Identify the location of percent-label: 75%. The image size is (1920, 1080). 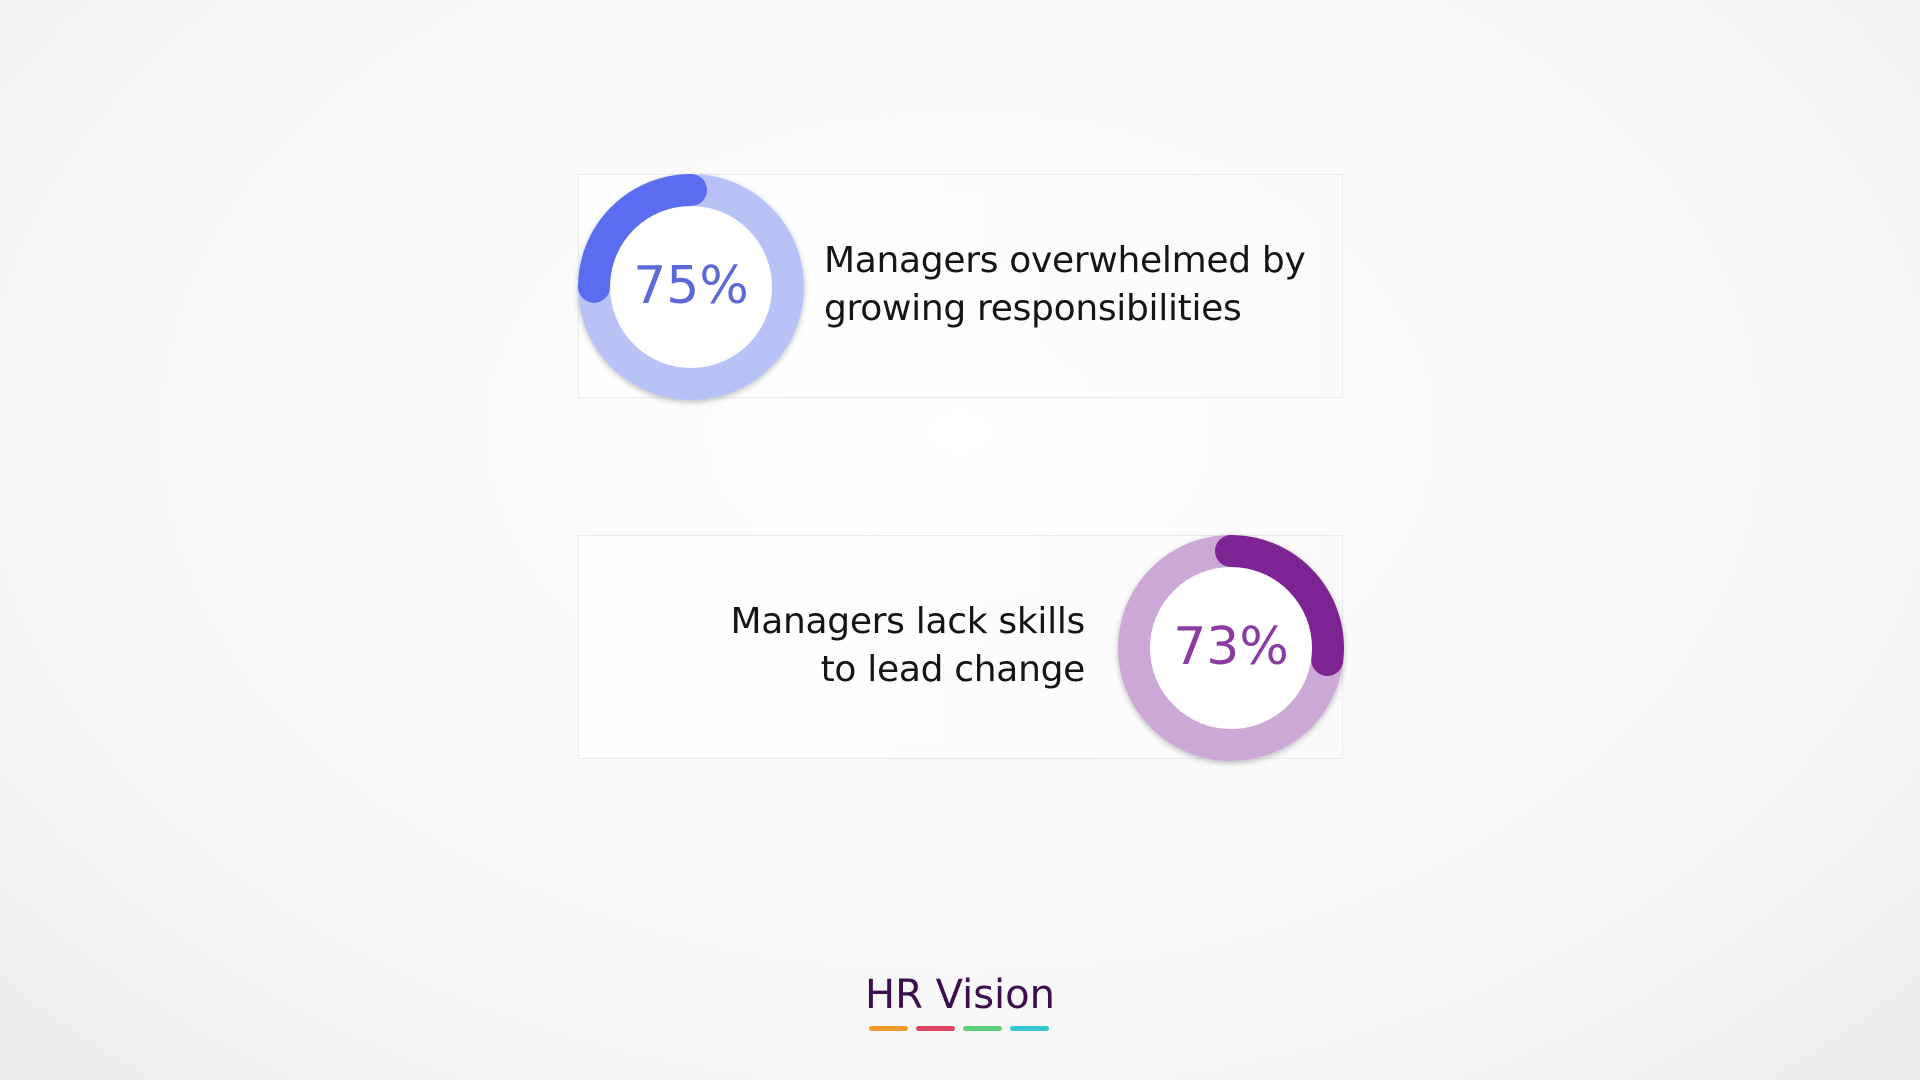
(691, 286).